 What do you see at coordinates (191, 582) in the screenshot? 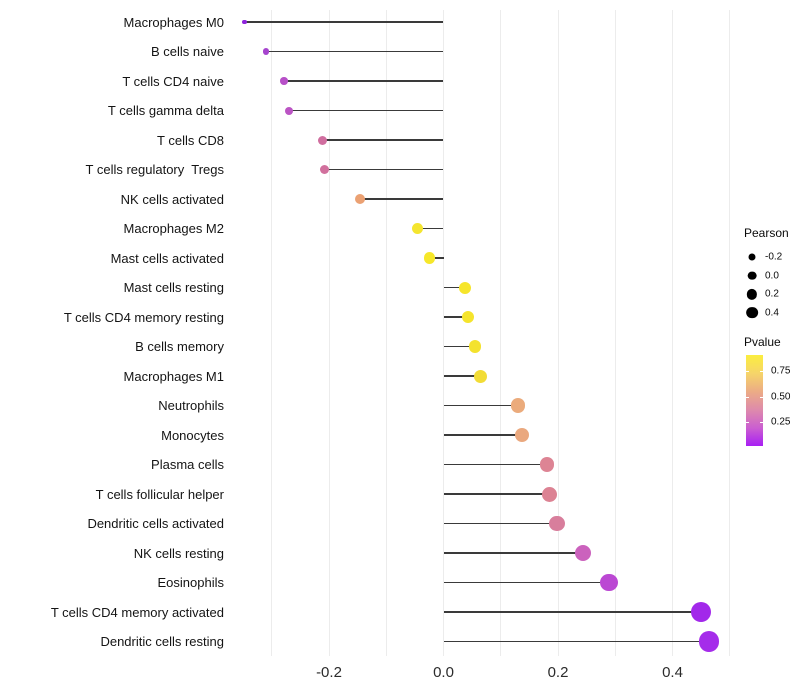
I see `y-axis-label: Eosinophils` at bounding box center [191, 582].